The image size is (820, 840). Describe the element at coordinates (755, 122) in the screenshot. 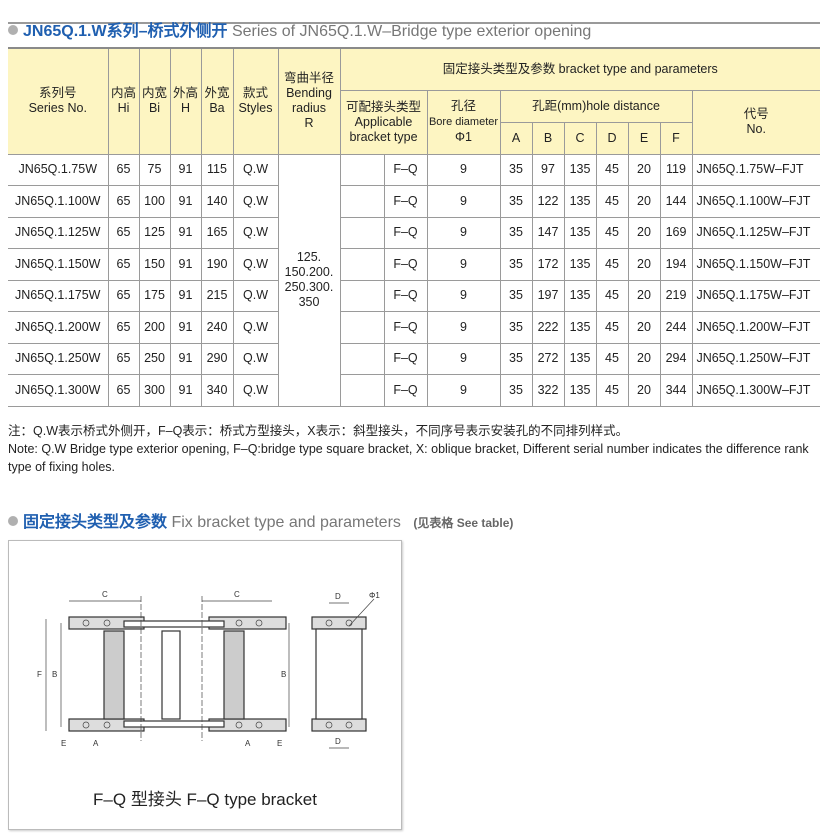

I see `header-no: 代号 No.` at that location.